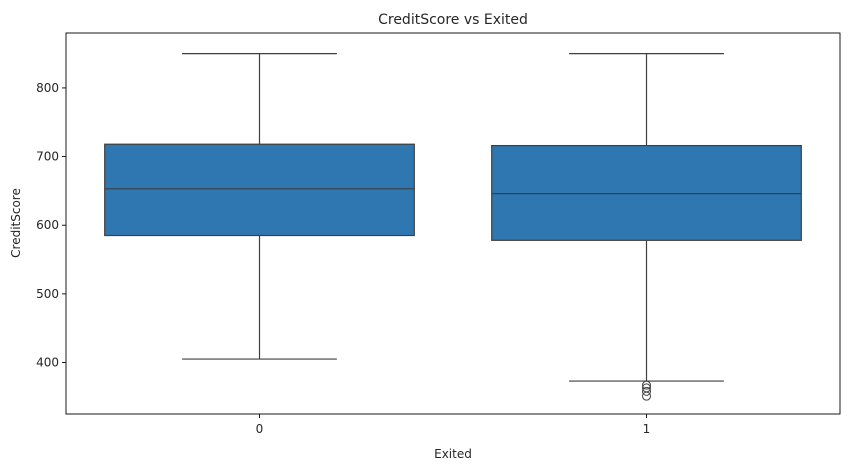 The width and height of the screenshot is (850, 470). Describe the element at coordinates (647, 429) in the screenshot. I see `x-tick-label: 1` at that location.